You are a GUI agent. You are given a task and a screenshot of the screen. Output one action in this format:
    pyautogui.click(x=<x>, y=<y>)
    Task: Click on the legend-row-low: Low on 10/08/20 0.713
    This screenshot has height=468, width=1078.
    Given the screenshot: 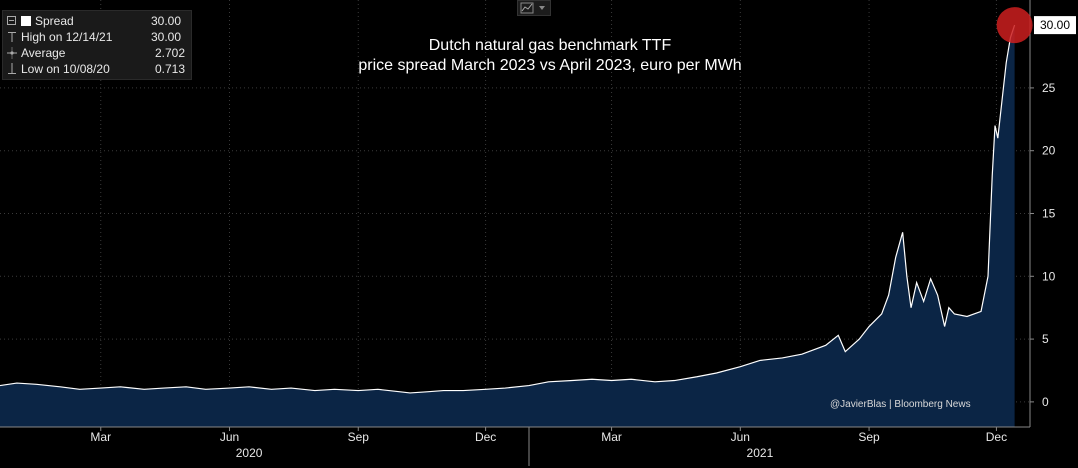 What is the action you would take?
    pyautogui.click(x=97, y=69)
    